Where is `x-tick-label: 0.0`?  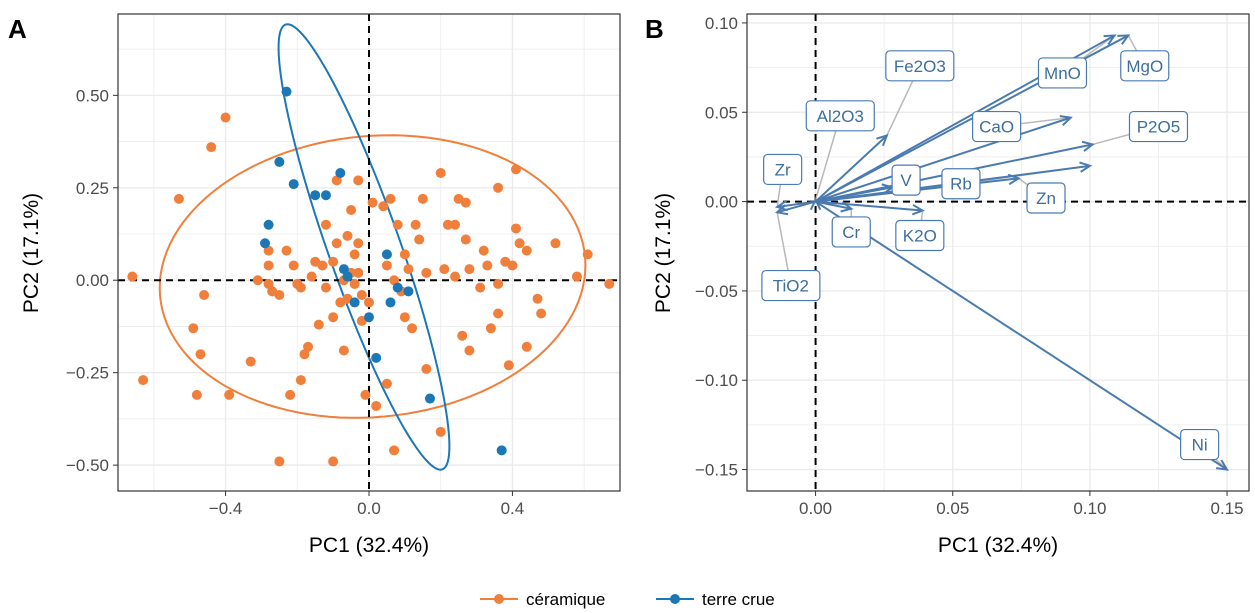
x-tick-label: 0.0 is located at coordinates (369, 508).